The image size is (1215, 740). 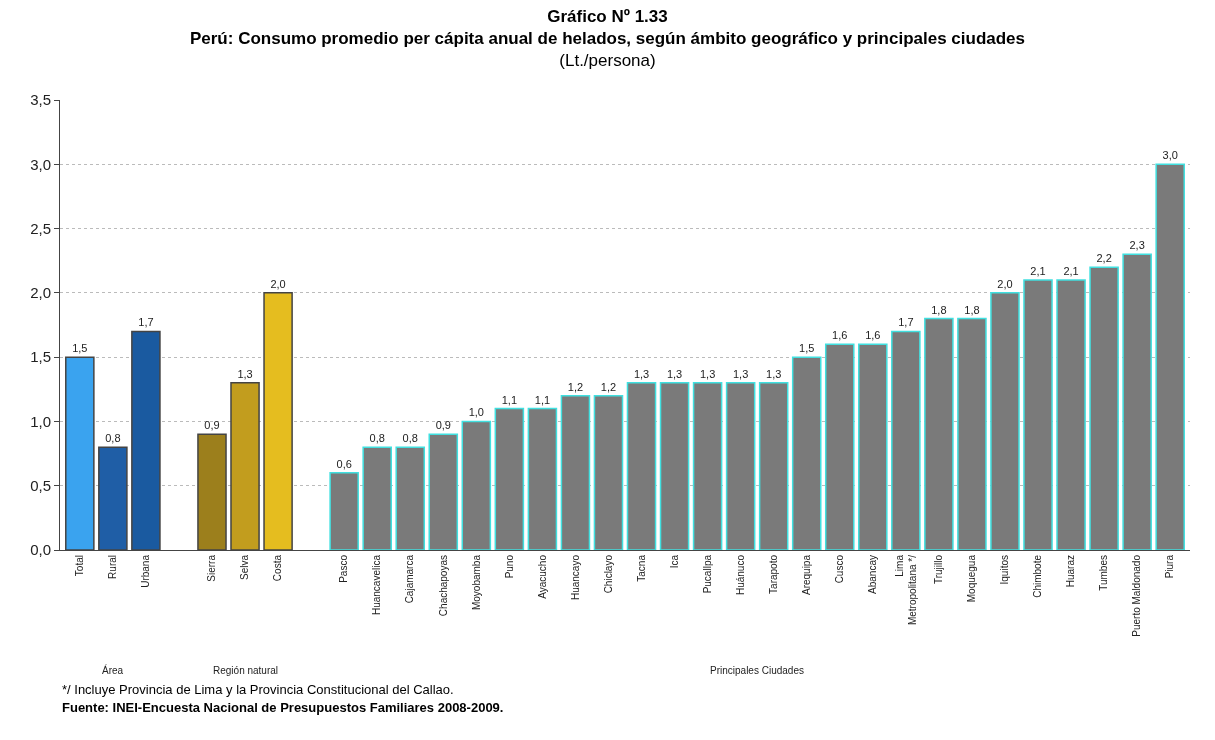 What do you see at coordinates (245, 567) in the screenshot?
I see `x-tick-label: Selva` at bounding box center [245, 567].